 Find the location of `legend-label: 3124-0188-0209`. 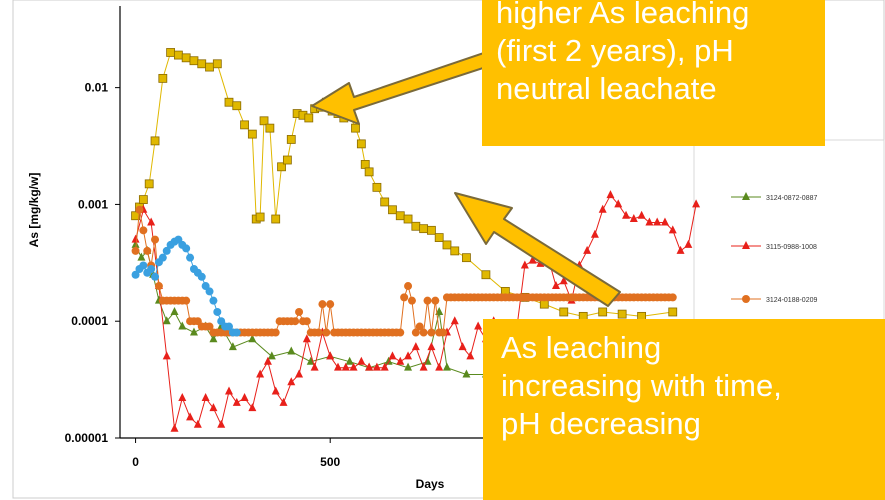

legend-label: 3124-0188-0209 is located at coordinates (791, 300).